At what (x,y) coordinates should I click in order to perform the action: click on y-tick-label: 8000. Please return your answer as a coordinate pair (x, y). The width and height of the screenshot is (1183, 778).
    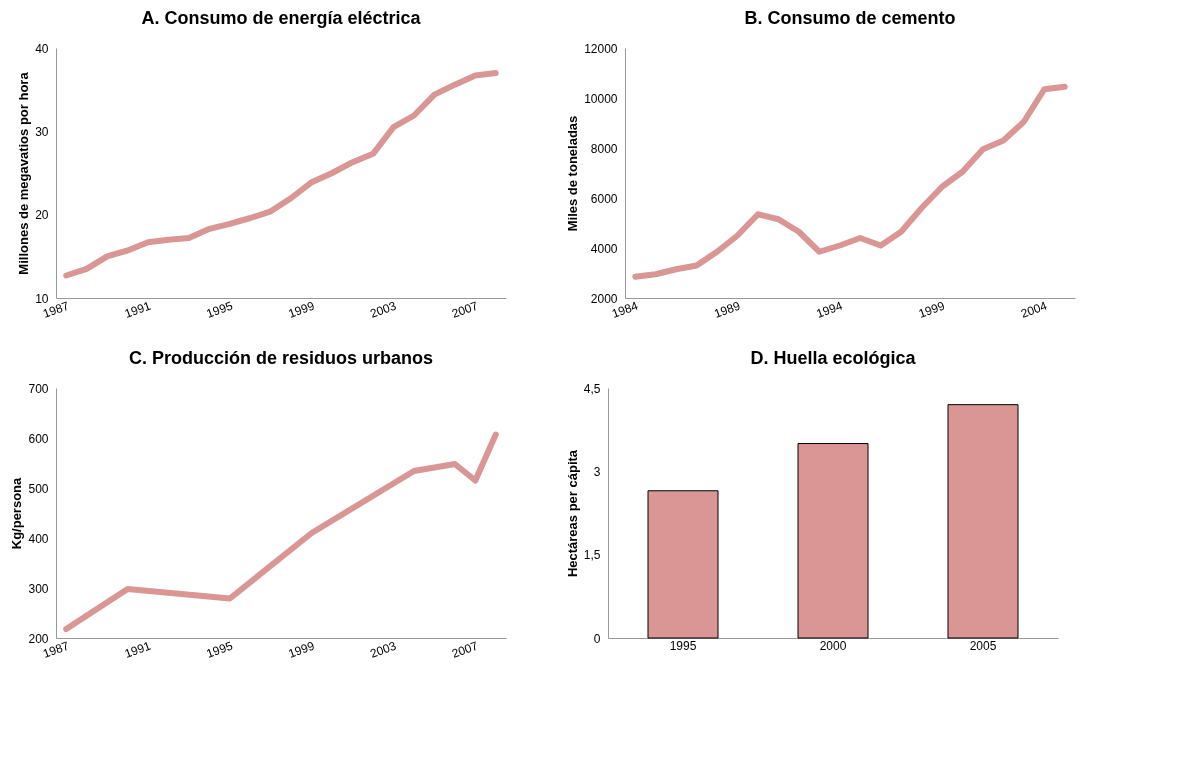
    Looking at the image, I should click on (604, 148).